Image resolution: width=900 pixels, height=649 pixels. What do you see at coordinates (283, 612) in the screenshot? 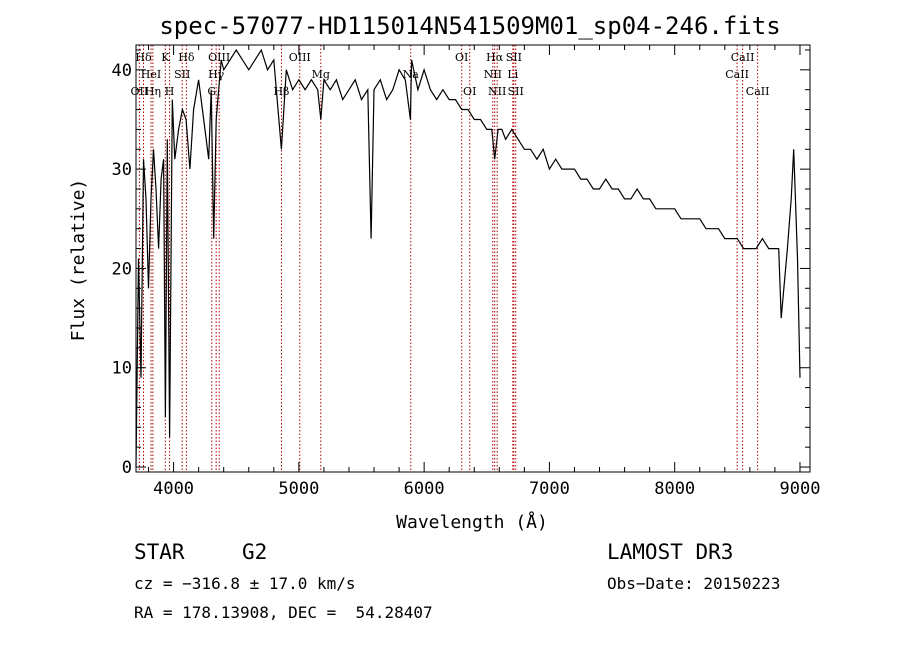
I see `coordinates-readout: RA = 178.13908, DEC = 54.28407` at bounding box center [283, 612].